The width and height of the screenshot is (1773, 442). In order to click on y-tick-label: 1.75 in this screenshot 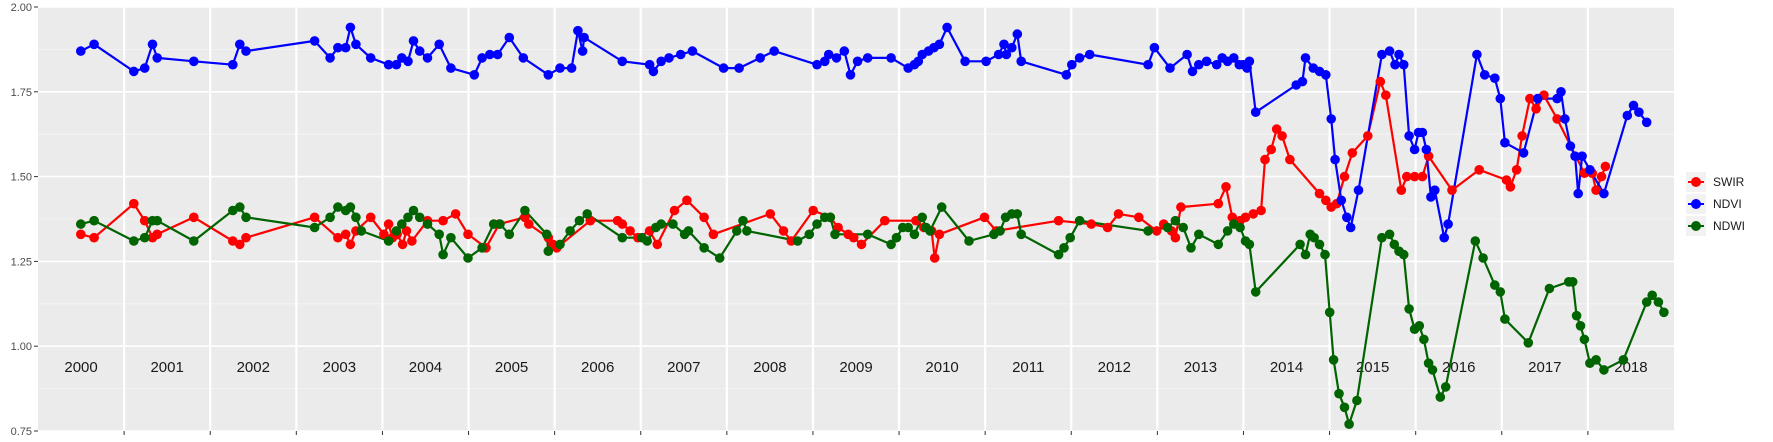, I will do `click(21, 93)`.